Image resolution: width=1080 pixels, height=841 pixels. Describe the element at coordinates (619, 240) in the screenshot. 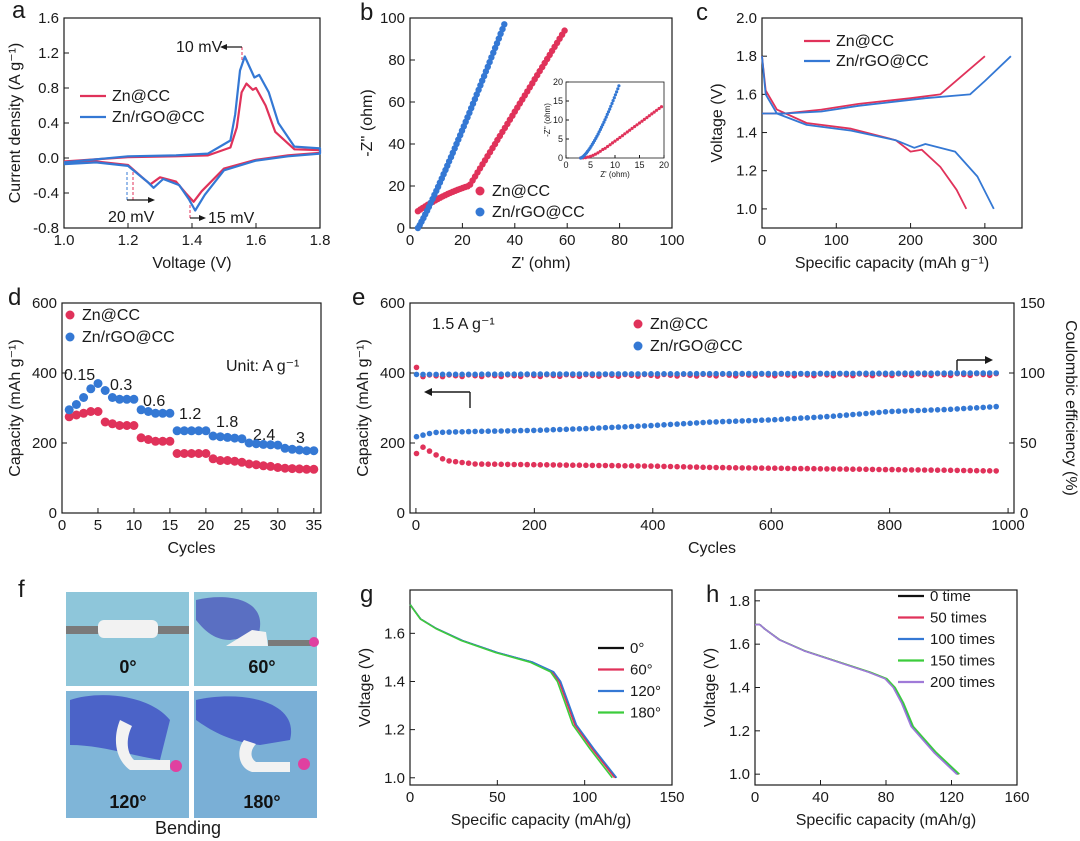

I see `x-tick-label-b: 80` at that location.